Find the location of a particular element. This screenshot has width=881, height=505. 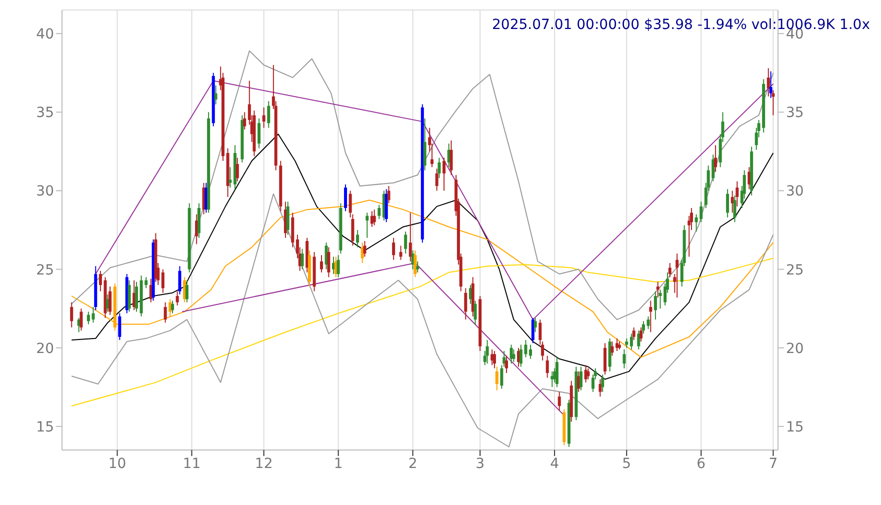

x-tick-label: 4 is located at coordinates (555, 464).